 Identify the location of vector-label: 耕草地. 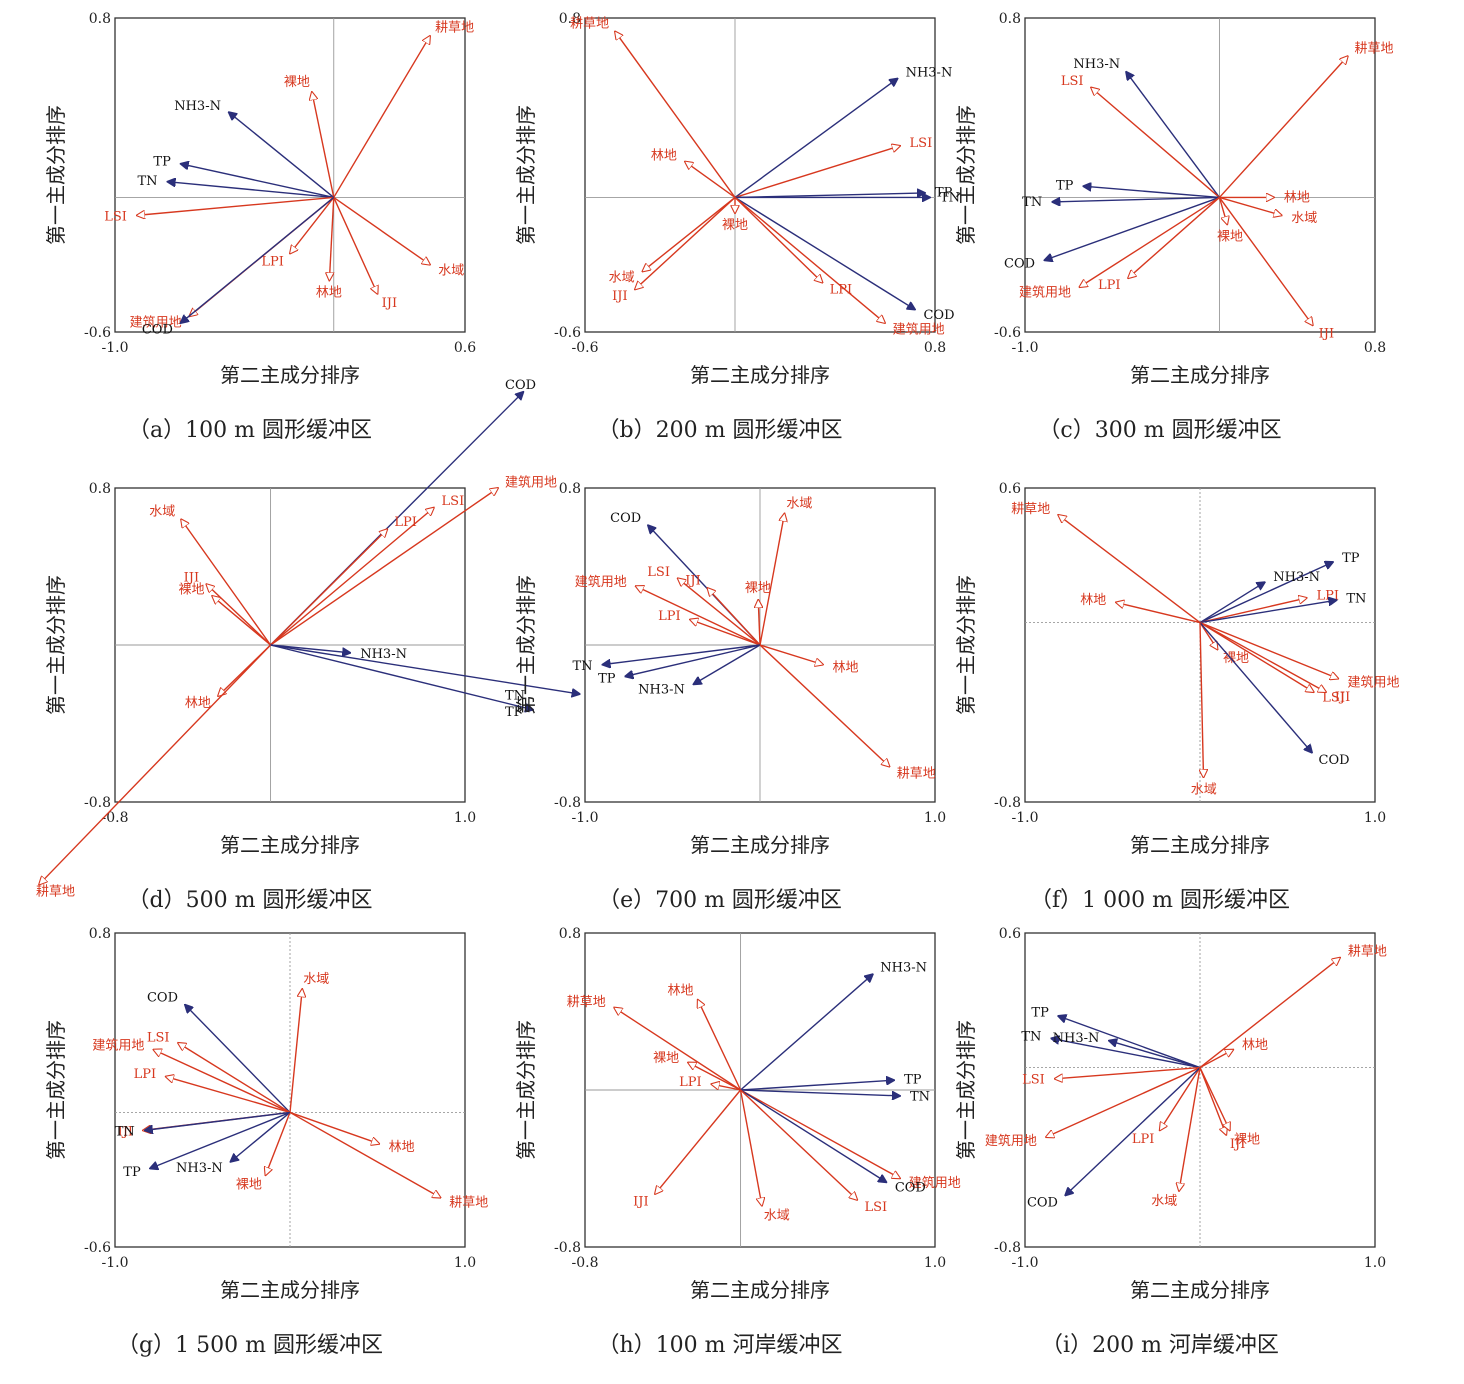
(916, 774).